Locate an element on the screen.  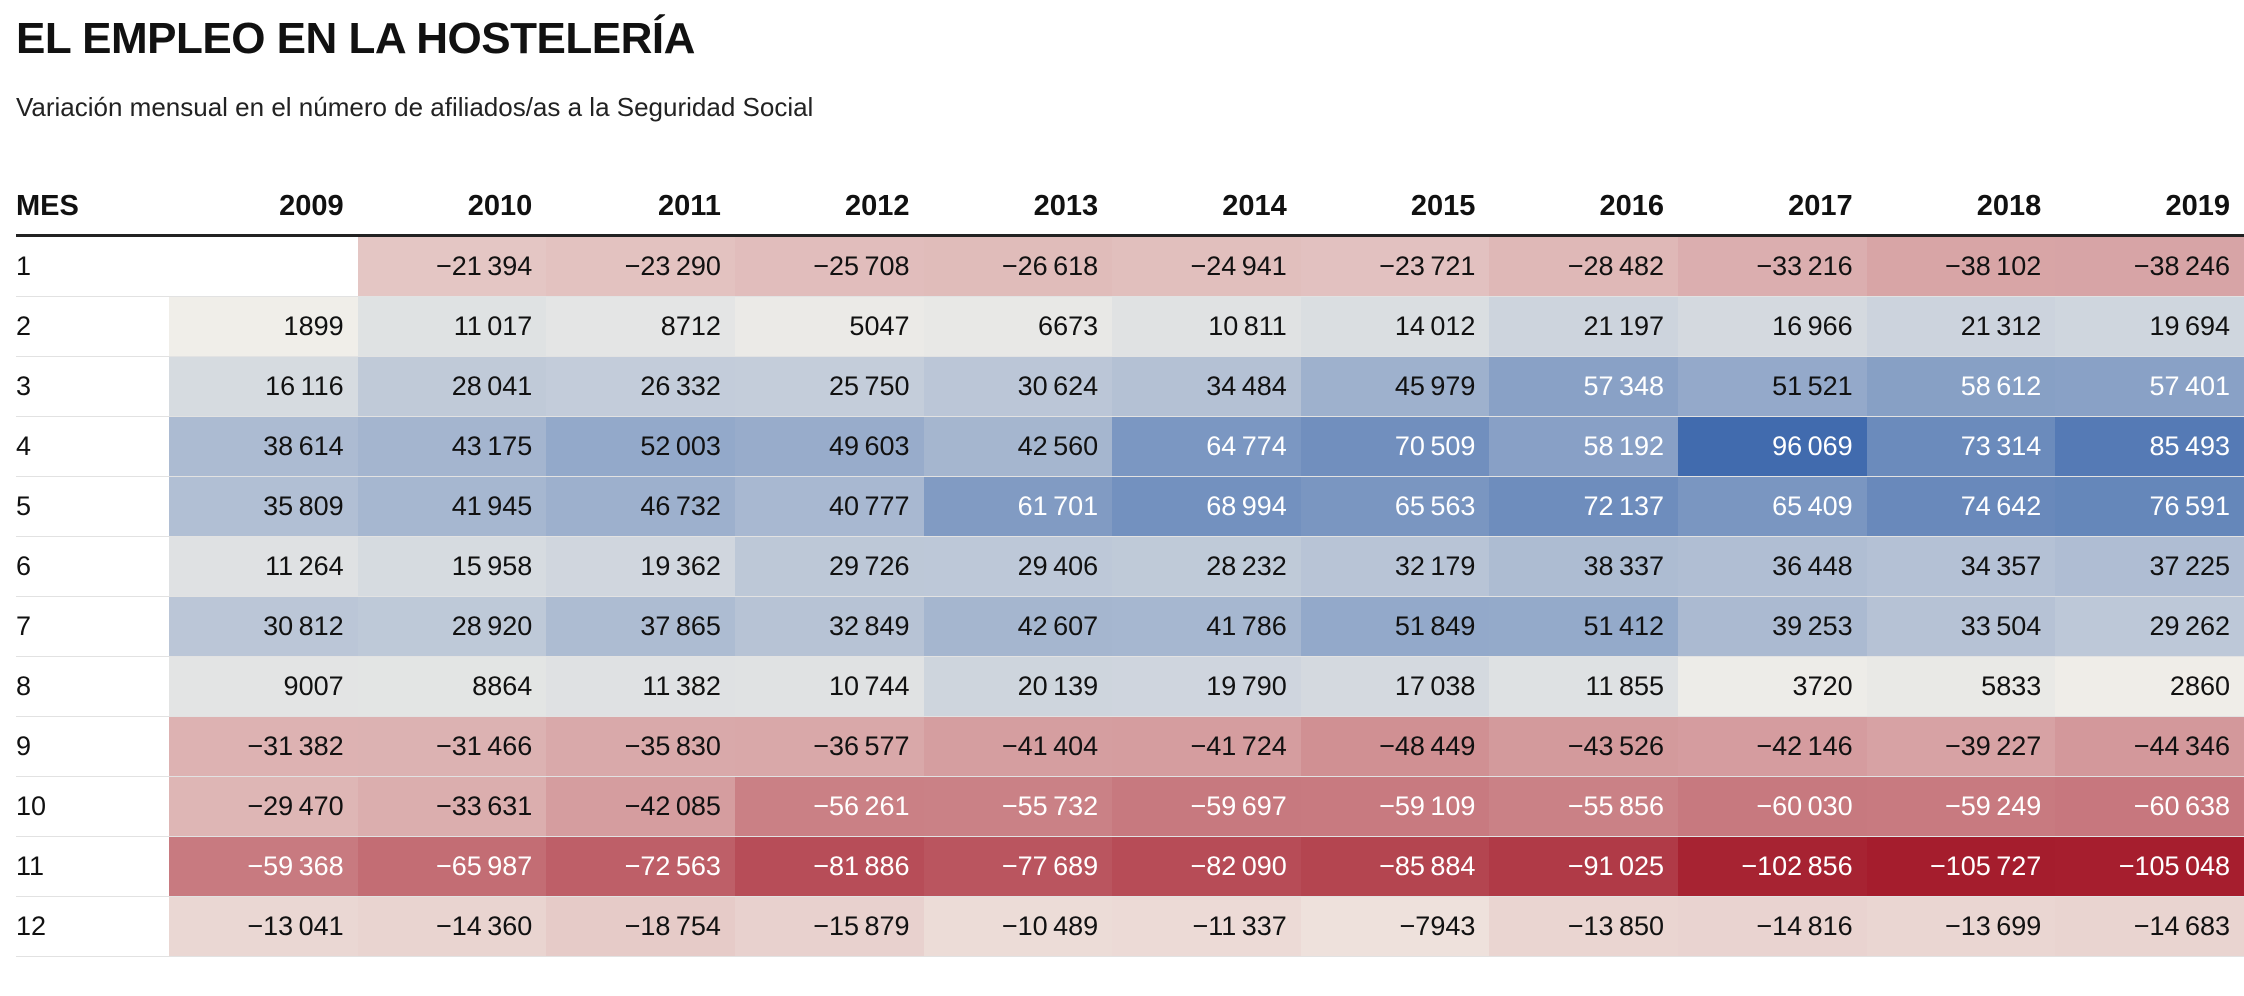
heatmap-cell: 51 521 is located at coordinates (1772, 386).